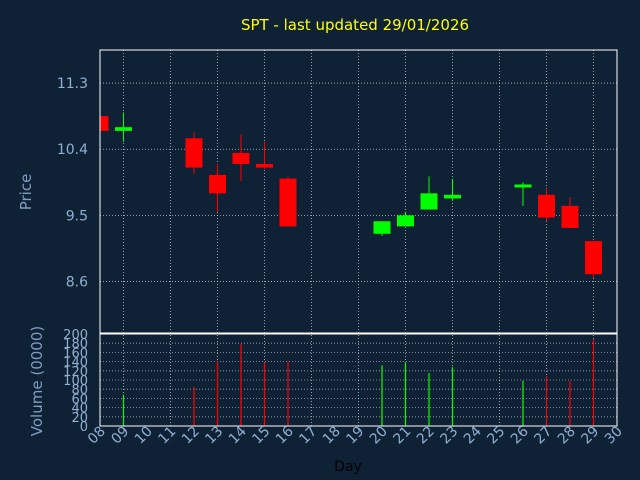  What do you see at coordinates (426, 436) in the screenshot?
I see `x-tick-label: 22` at bounding box center [426, 436].